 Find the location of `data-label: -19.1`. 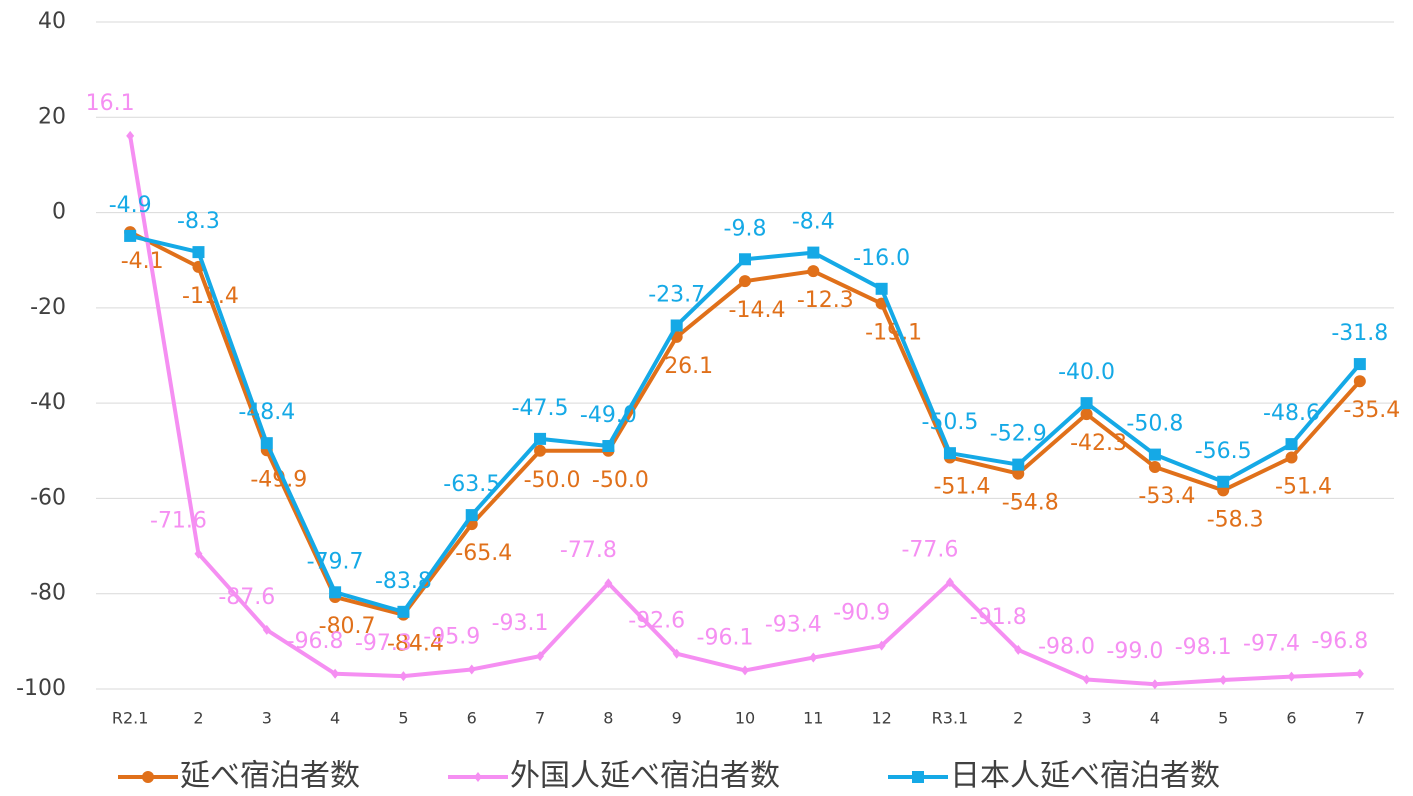

data-label: -19.1 is located at coordinates (893, 333).